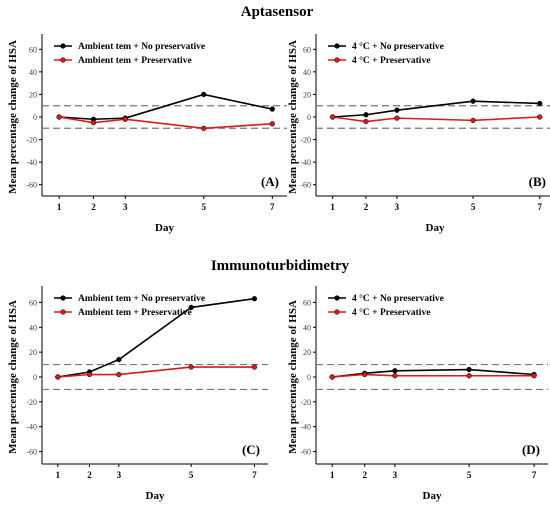 The height and width of the screenshot is (506, 550). What do you see at coordinates (391, 312) in the screenshot?
I see `legend-label: 4 °C + Preservative` at bounding box center [391, 312].